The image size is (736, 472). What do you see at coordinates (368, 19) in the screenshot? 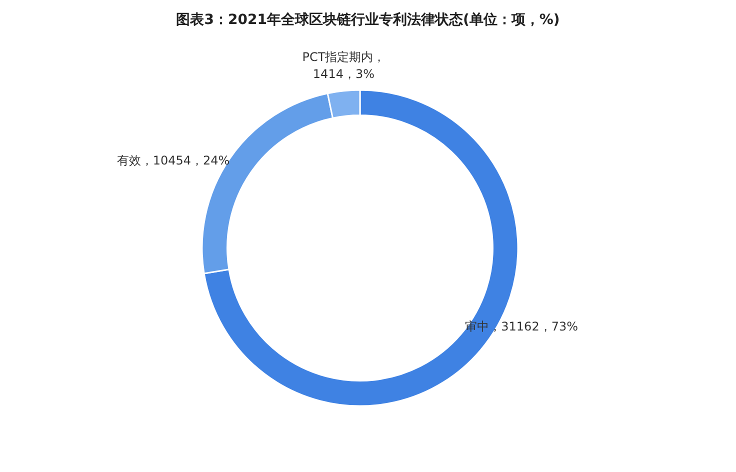
I see `chart-title: 图表3：2021年全球区块链行业专利法律状态(单位：项，%)` at bounding box center [368, 19].